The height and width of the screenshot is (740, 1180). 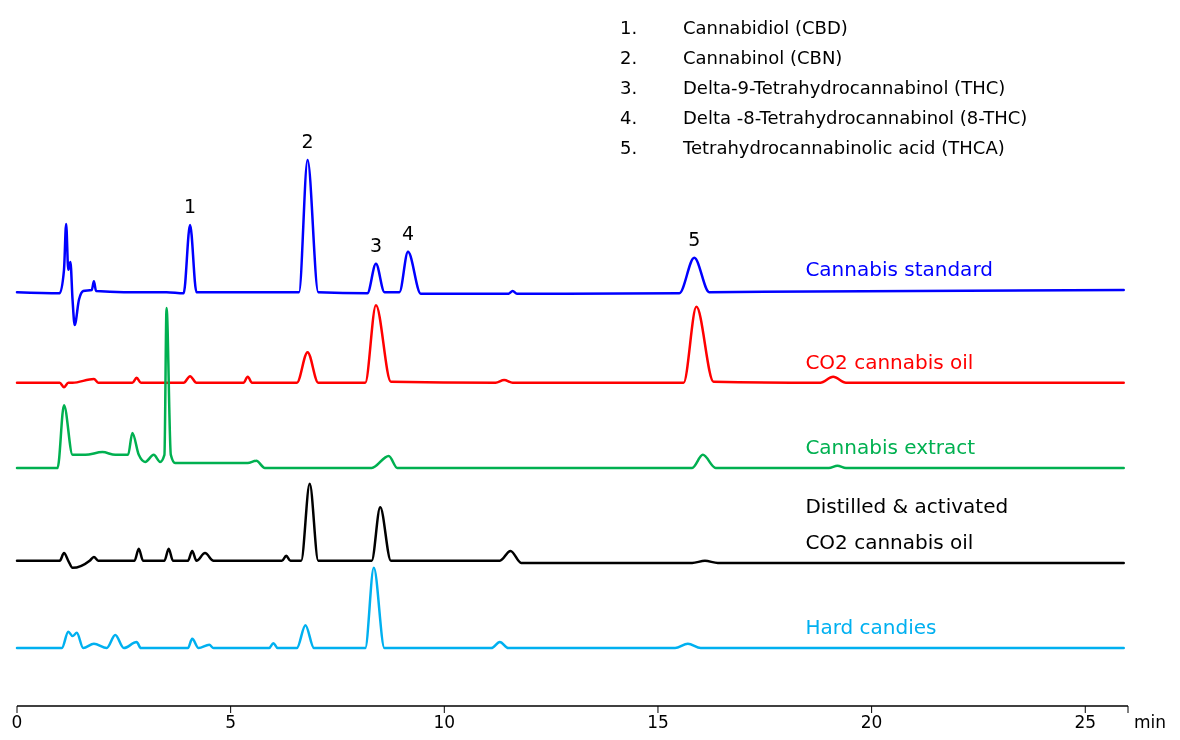 What do you see at coordinates (734, 27) in the screenshot?
I see `text: 1. Cannabidiol (CBD)` at bounding box center [734, 27].